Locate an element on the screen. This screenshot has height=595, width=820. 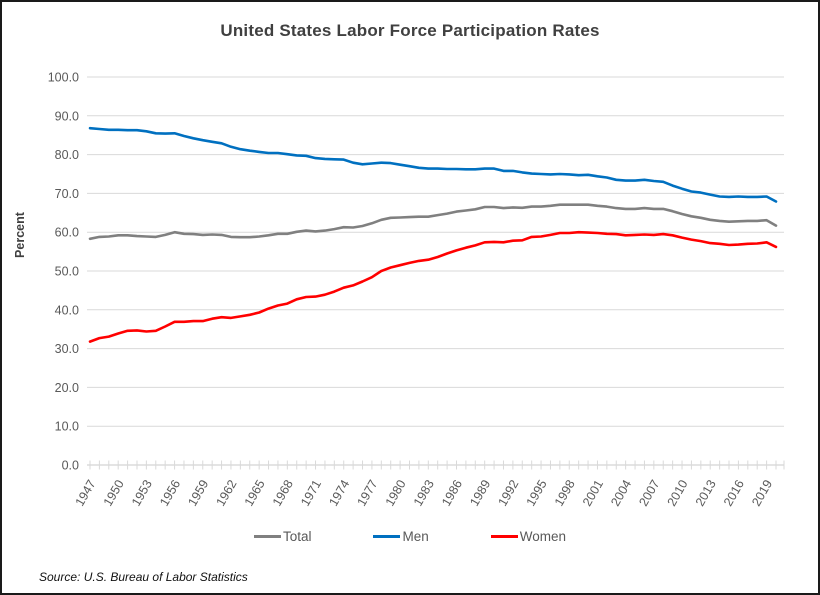
svg-text: 2019 is located at coordinates (762, 492).